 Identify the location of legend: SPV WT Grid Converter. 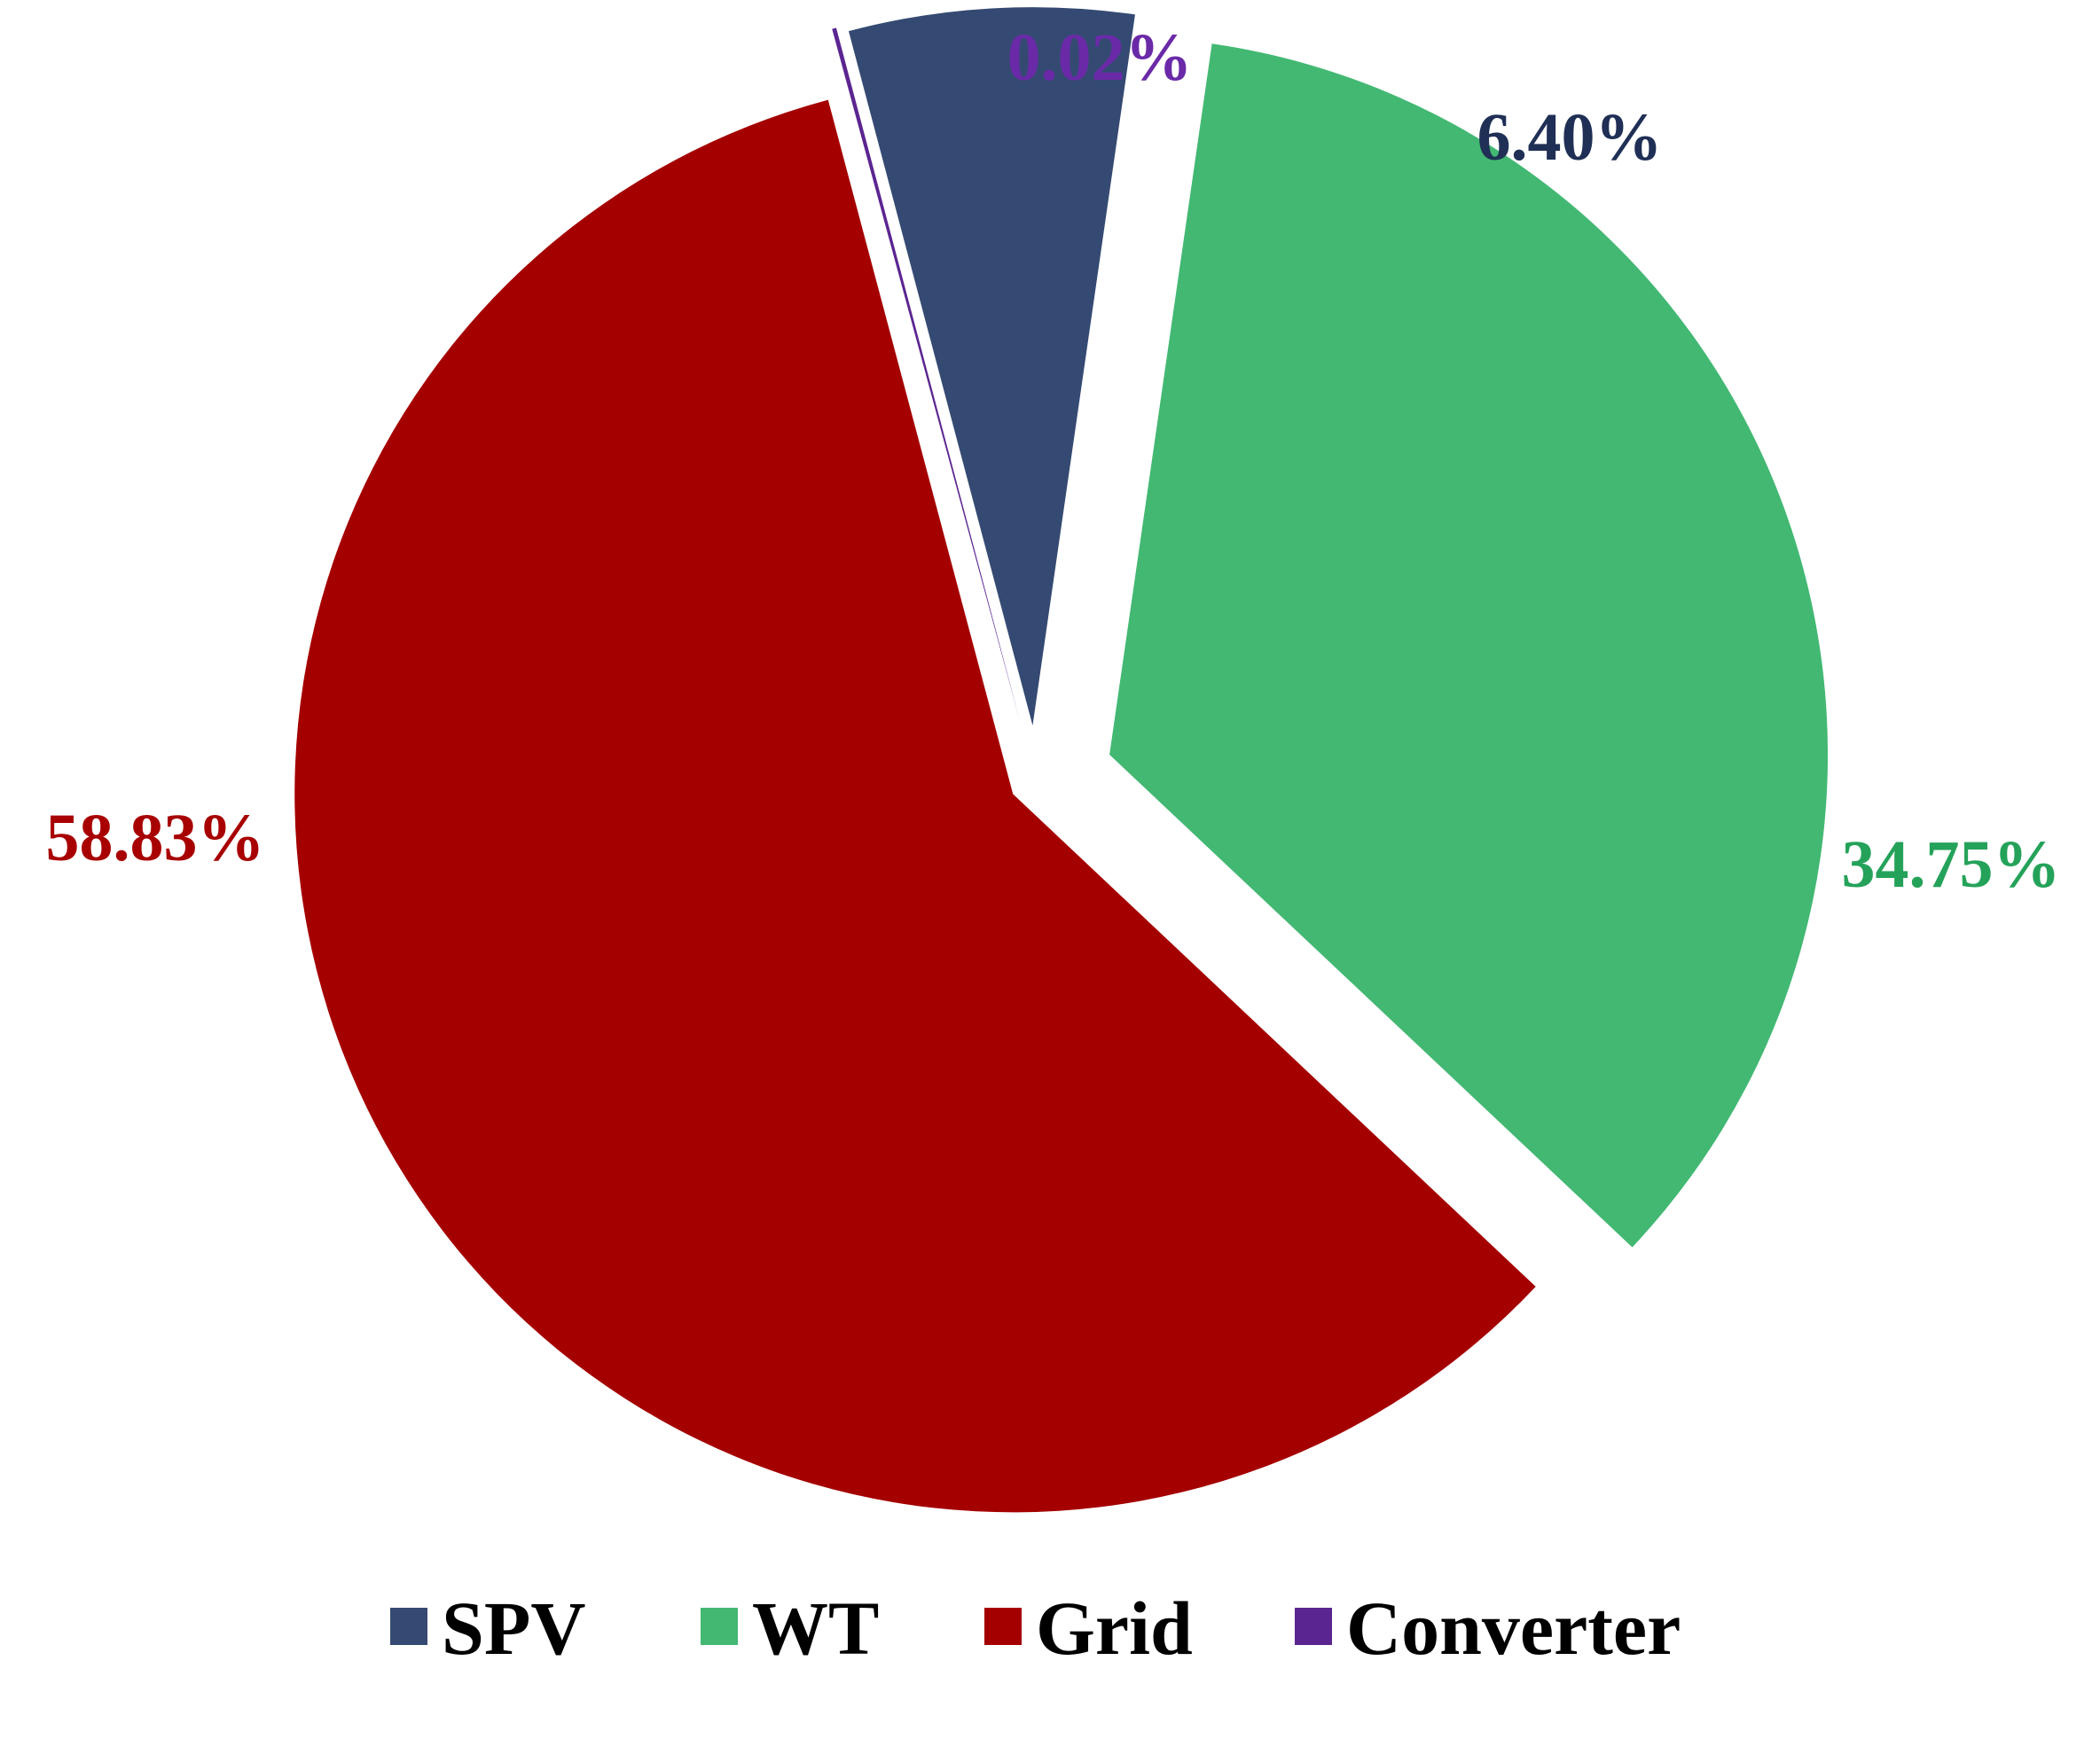
(1035, 1628).